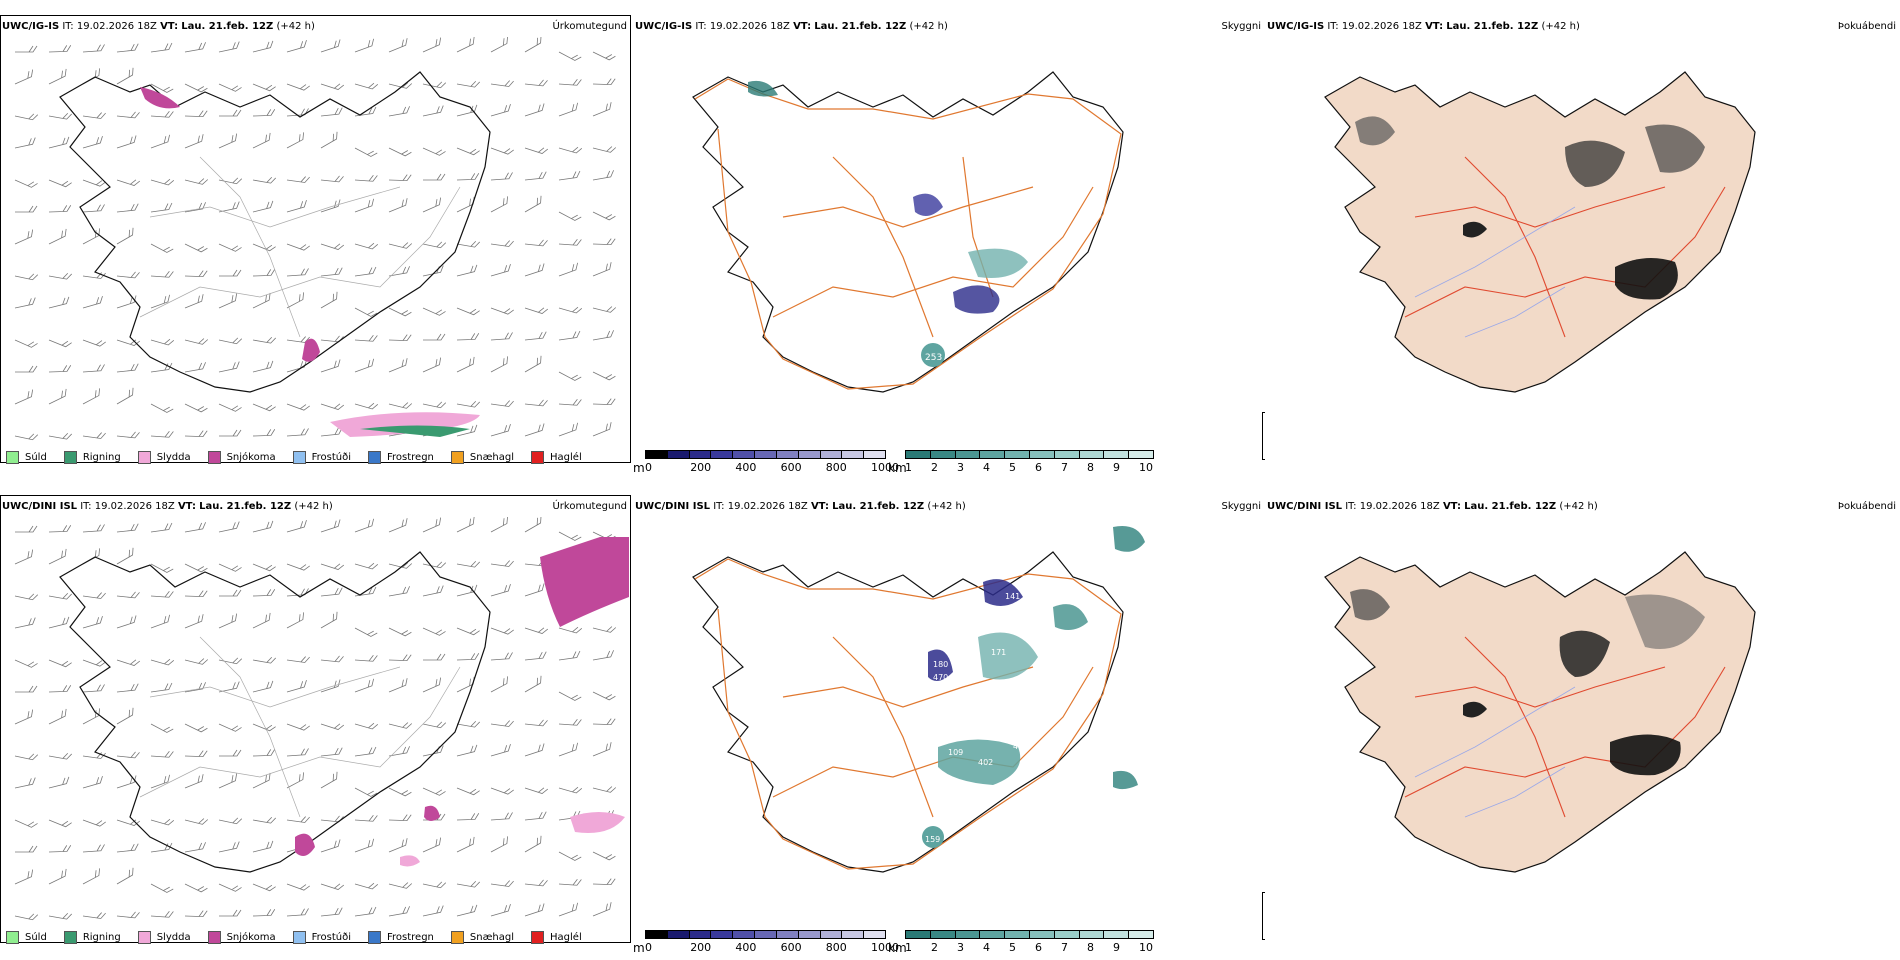 The width and height of the screenshot is (1900, 960). Describe the element at coordinates (979, 762) in the screenshot. I see `visibility-area` at that location.